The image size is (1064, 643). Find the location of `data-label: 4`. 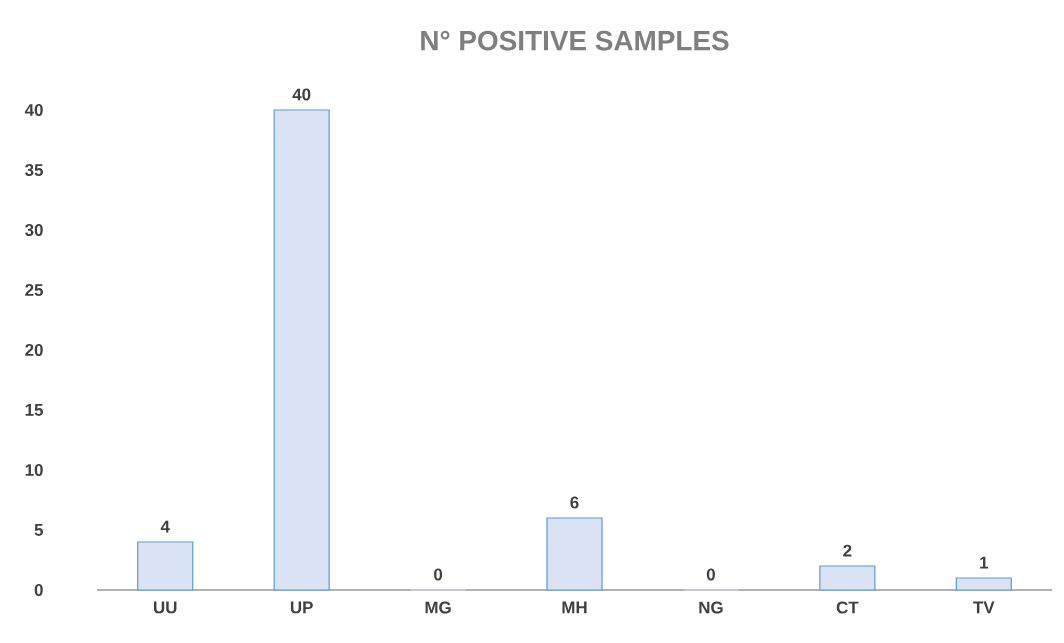

data-label: 4 is located at coordinates (165, 526).